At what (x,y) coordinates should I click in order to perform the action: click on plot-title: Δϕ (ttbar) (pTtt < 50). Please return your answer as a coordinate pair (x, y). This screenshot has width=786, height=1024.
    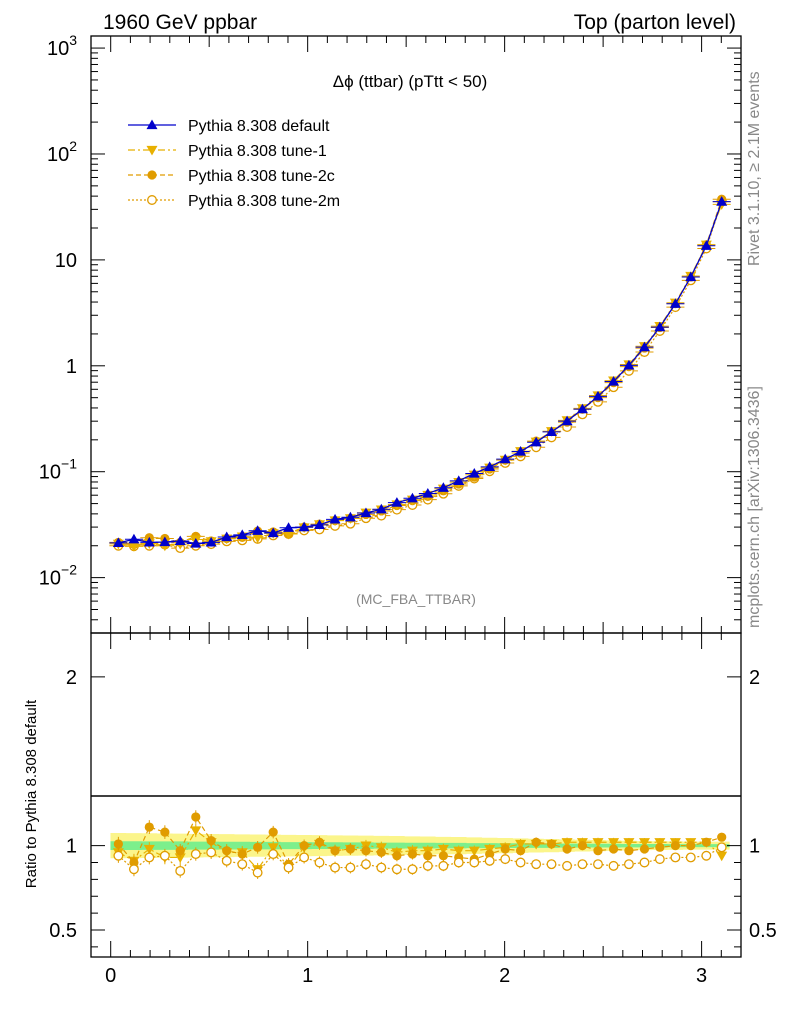
    Looking at the image, I should click on (410, 81).